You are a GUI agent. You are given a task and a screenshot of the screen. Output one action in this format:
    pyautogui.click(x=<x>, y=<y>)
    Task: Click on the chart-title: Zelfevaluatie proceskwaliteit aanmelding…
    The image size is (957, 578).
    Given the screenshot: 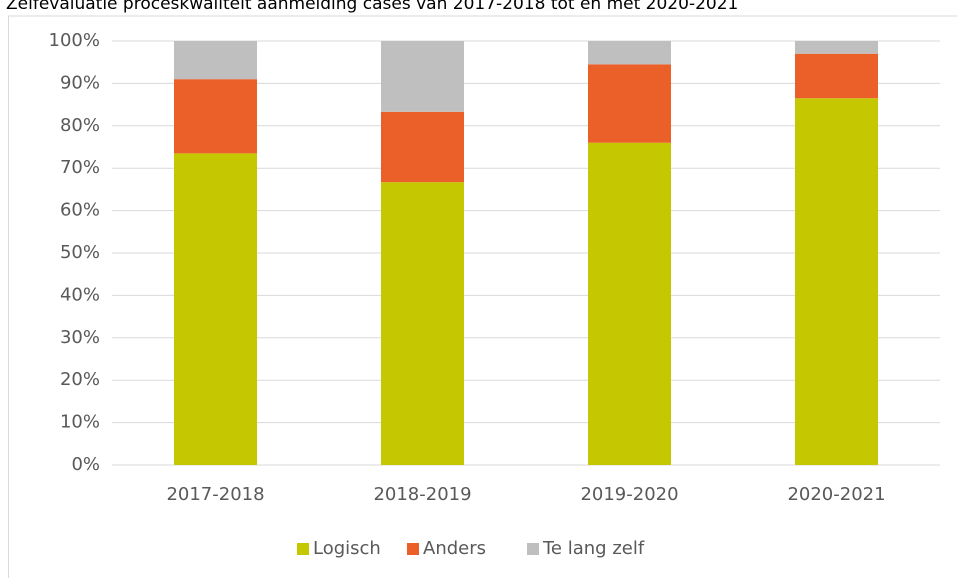 What is the action you would take?
    pyautogui.click(x=372, y=7)
    